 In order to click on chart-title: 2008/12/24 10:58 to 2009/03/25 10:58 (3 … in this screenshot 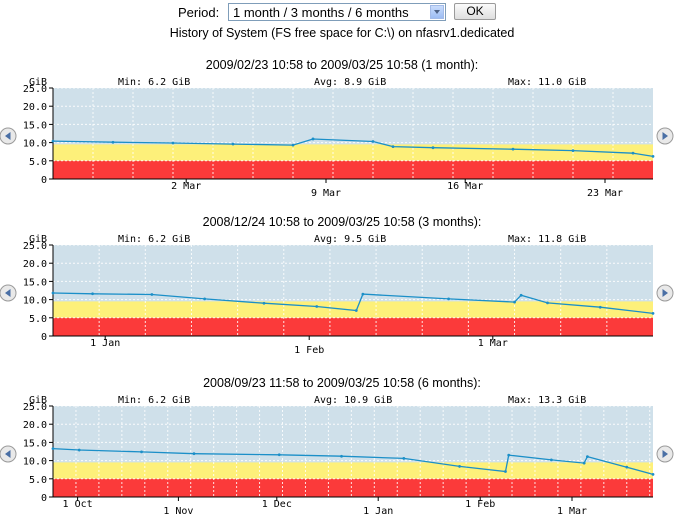, I will do `click(342, 222)`.